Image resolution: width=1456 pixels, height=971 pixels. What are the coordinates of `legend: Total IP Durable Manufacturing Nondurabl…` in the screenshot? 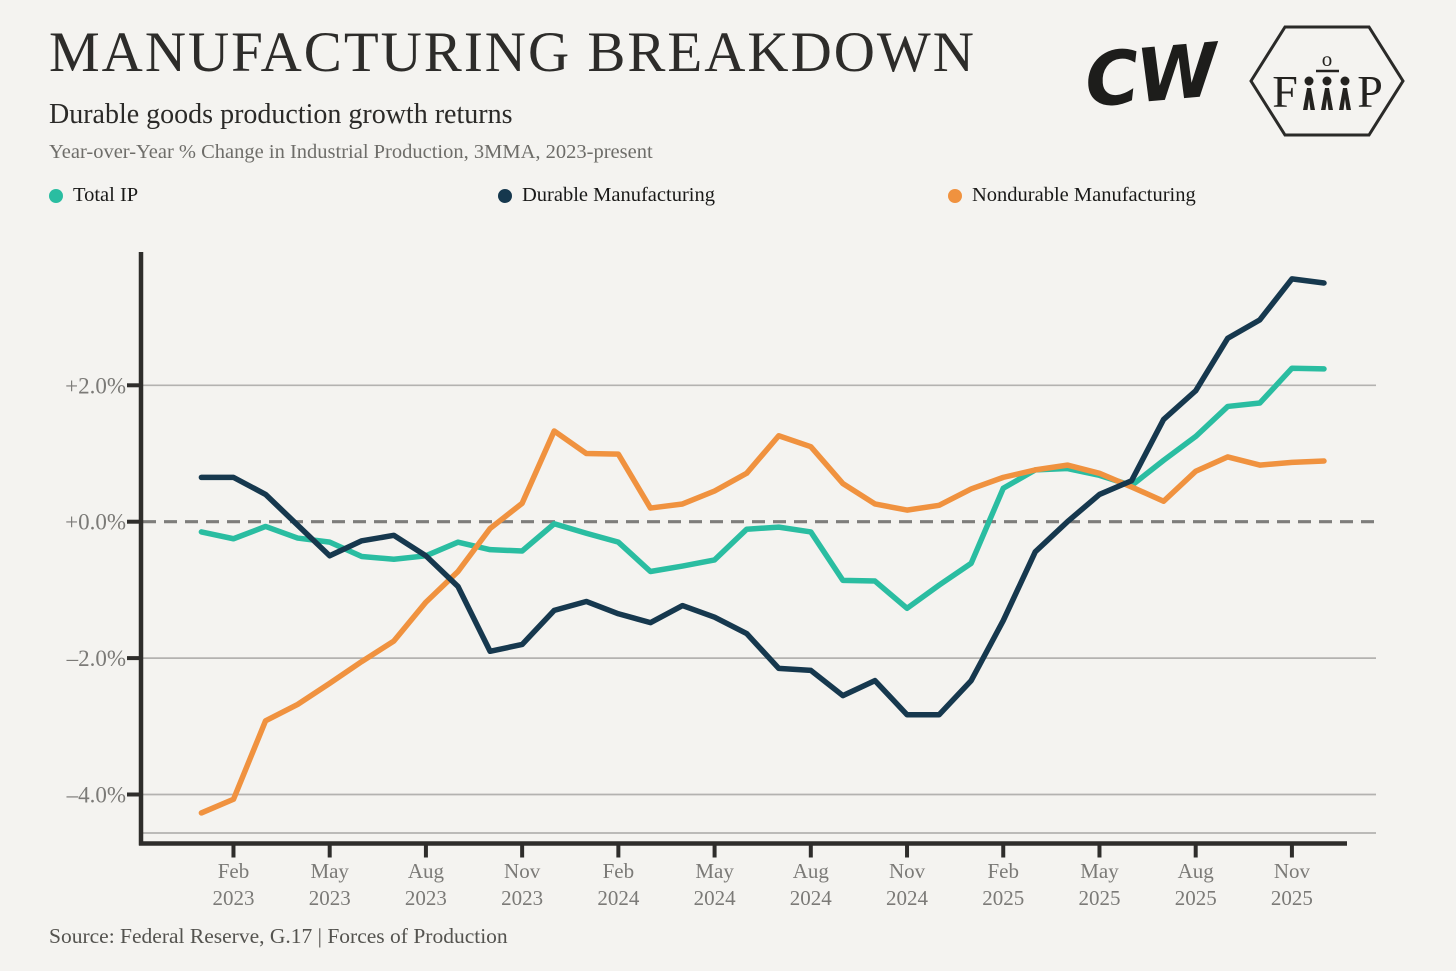 It's located at (728, 198).